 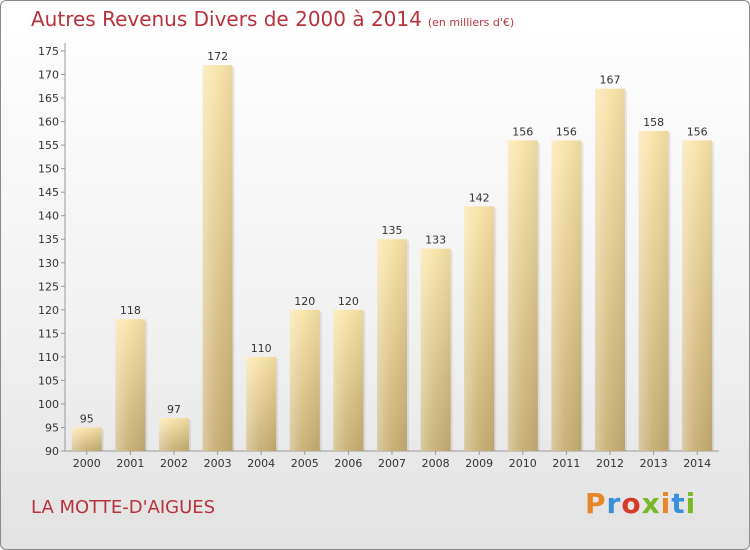 I want to click on data-label: 95, so click(x=87, y=418).